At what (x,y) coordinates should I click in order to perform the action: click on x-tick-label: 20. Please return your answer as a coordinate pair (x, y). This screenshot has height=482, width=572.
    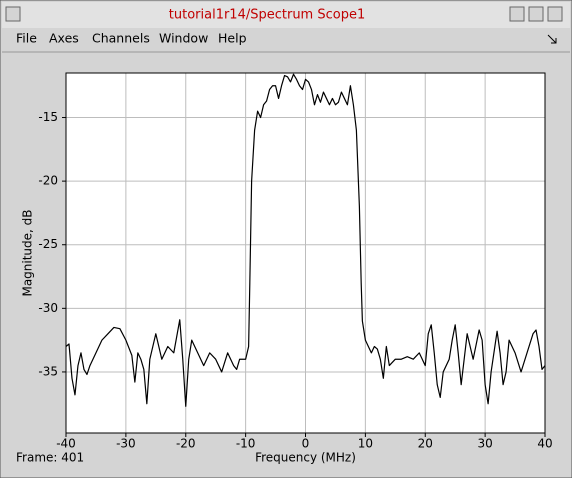
    Looking at the image, I should click on (425, 444).